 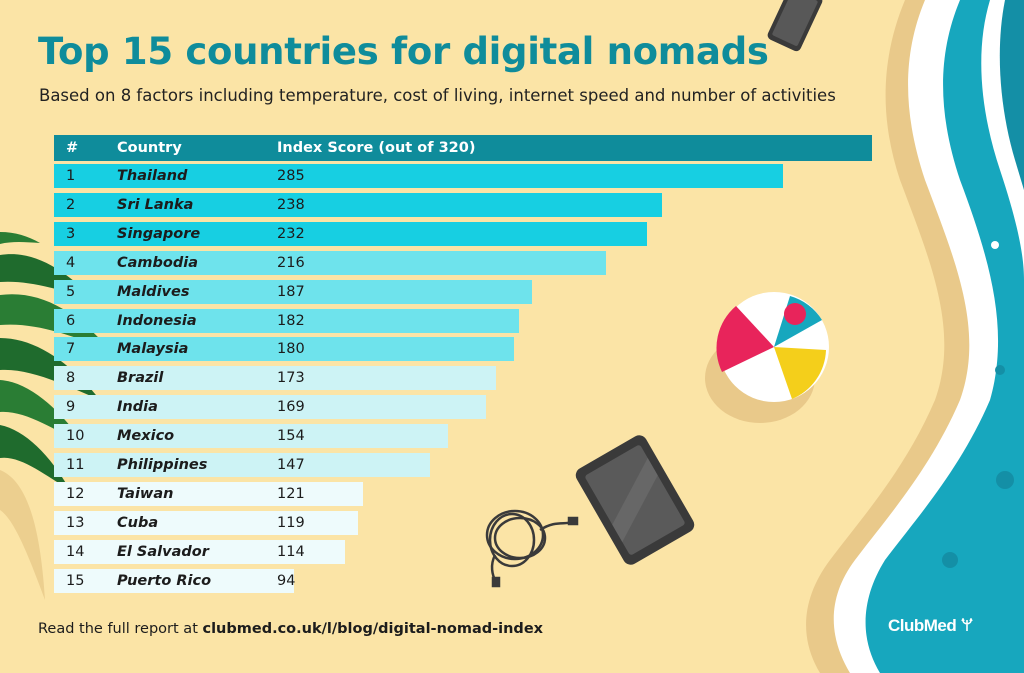 I want to click on bar-row: 15 Puerto Rico 94, so click(x=175, y=580).